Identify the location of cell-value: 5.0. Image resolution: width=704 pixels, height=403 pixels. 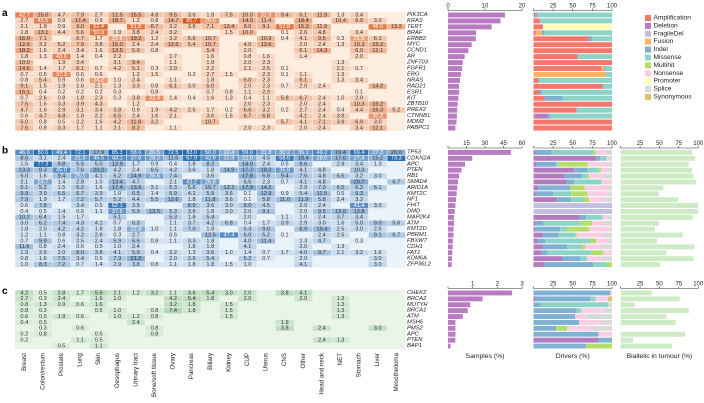
(99, 165).